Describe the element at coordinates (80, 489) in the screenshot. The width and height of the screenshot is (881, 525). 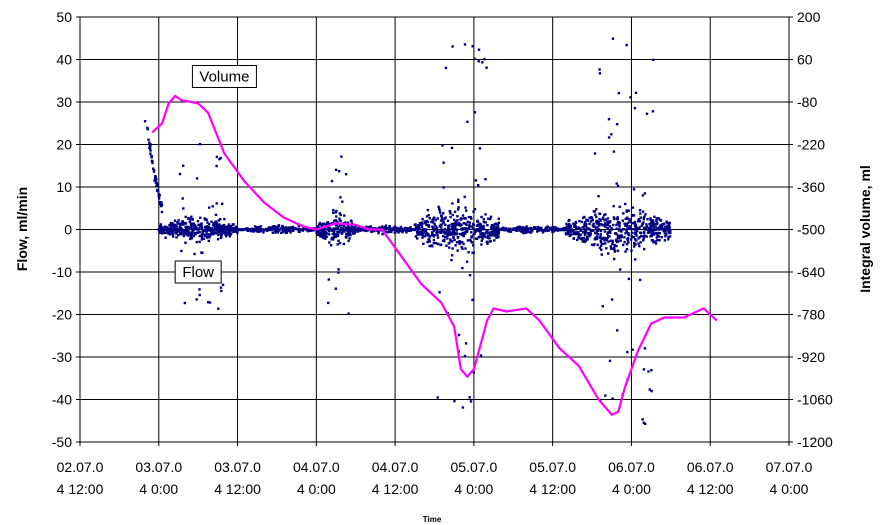
I see `x-tick-label: 4 12:00` at that location.